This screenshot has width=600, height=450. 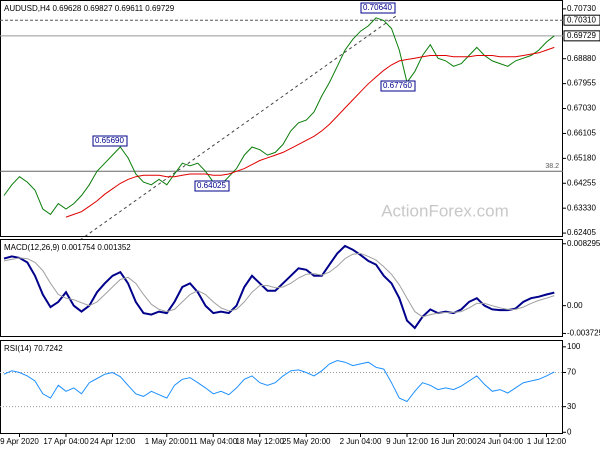 What do you see at coordinates (407, 441) in the screenshot?
I see `x-tick-label: 9 Jun 12:00` at bounding box center [407, 441].